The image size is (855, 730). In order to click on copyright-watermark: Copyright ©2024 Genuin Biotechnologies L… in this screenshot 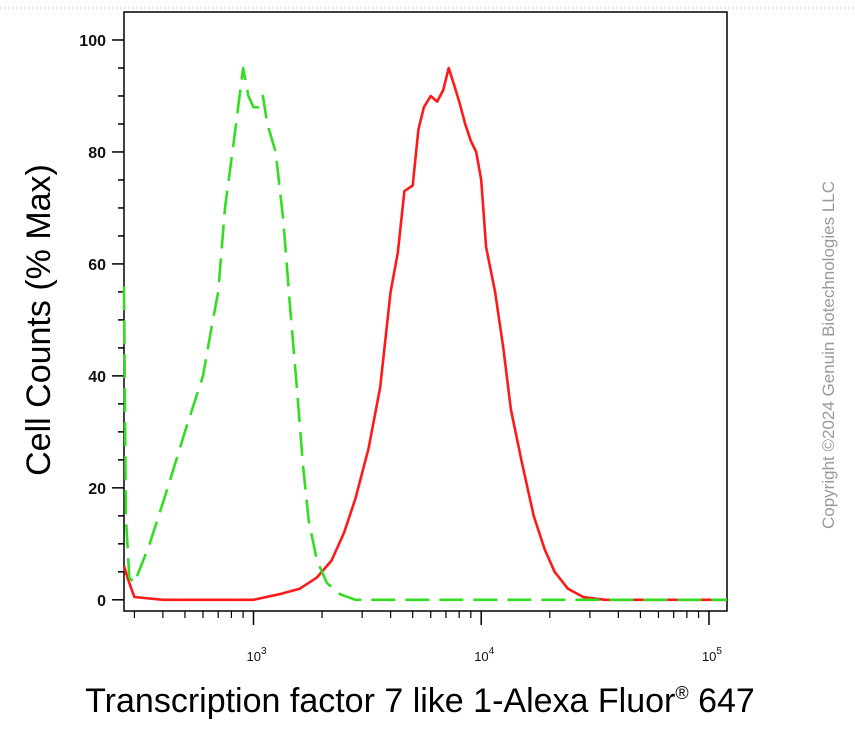, I will do `click(828, 355)`.